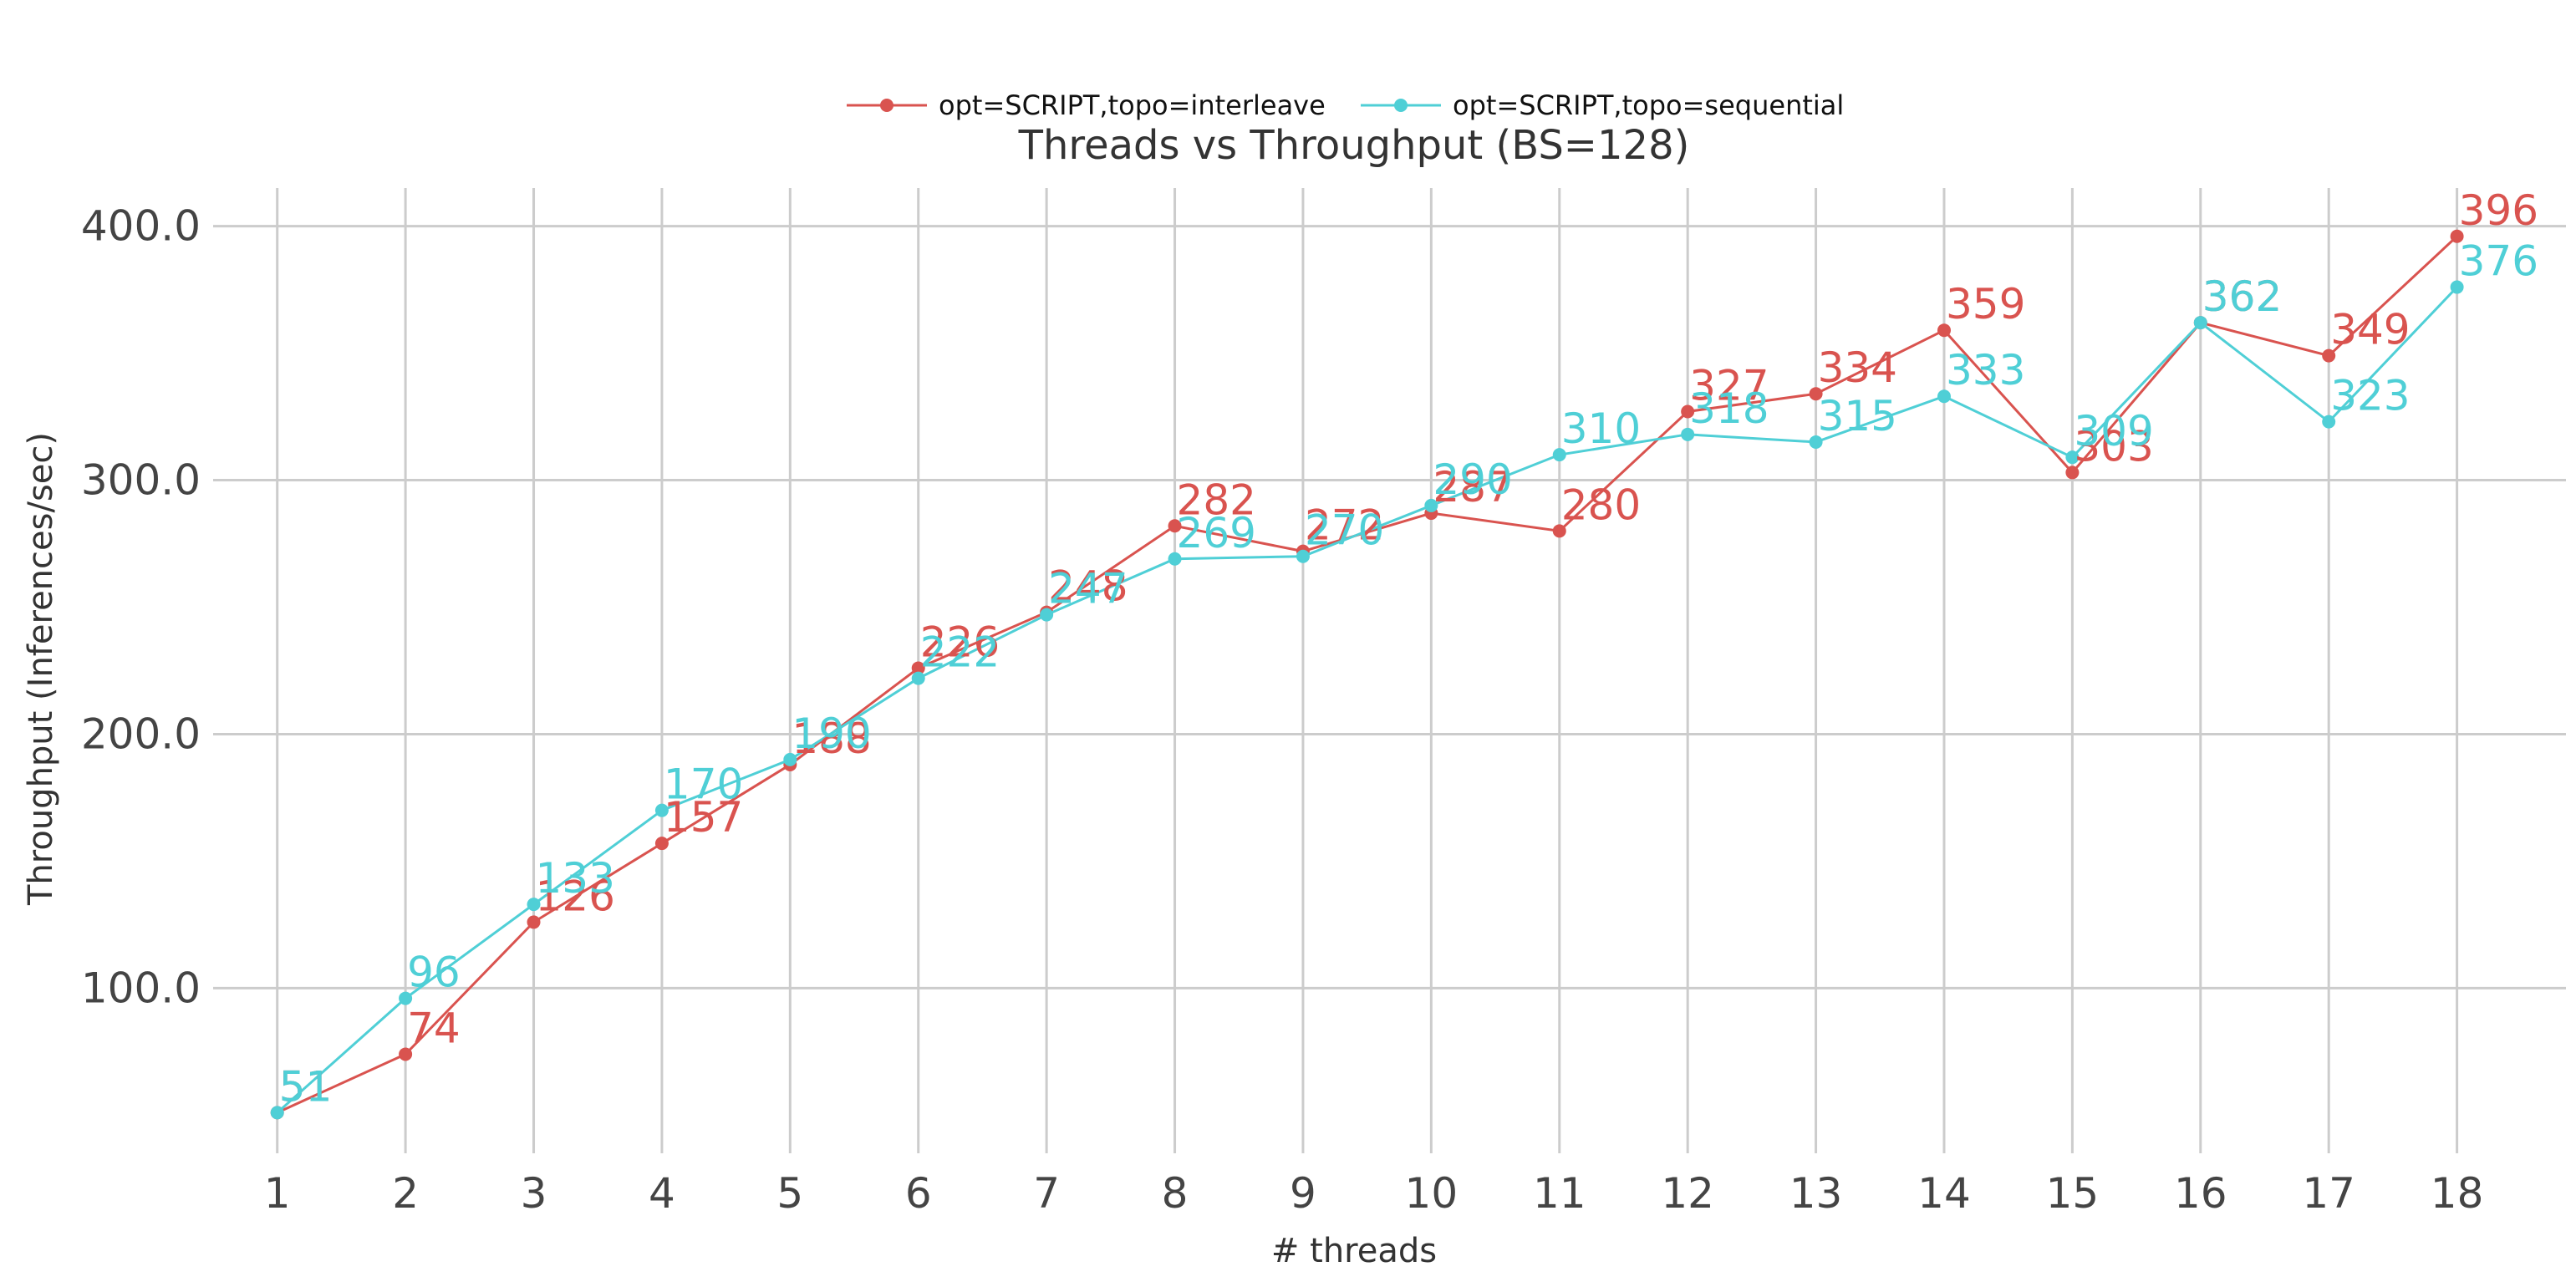 Image resolution: width=2576 pixels, height=1287 pixels. I want to click on data-label: 248, so click(1088, 586).